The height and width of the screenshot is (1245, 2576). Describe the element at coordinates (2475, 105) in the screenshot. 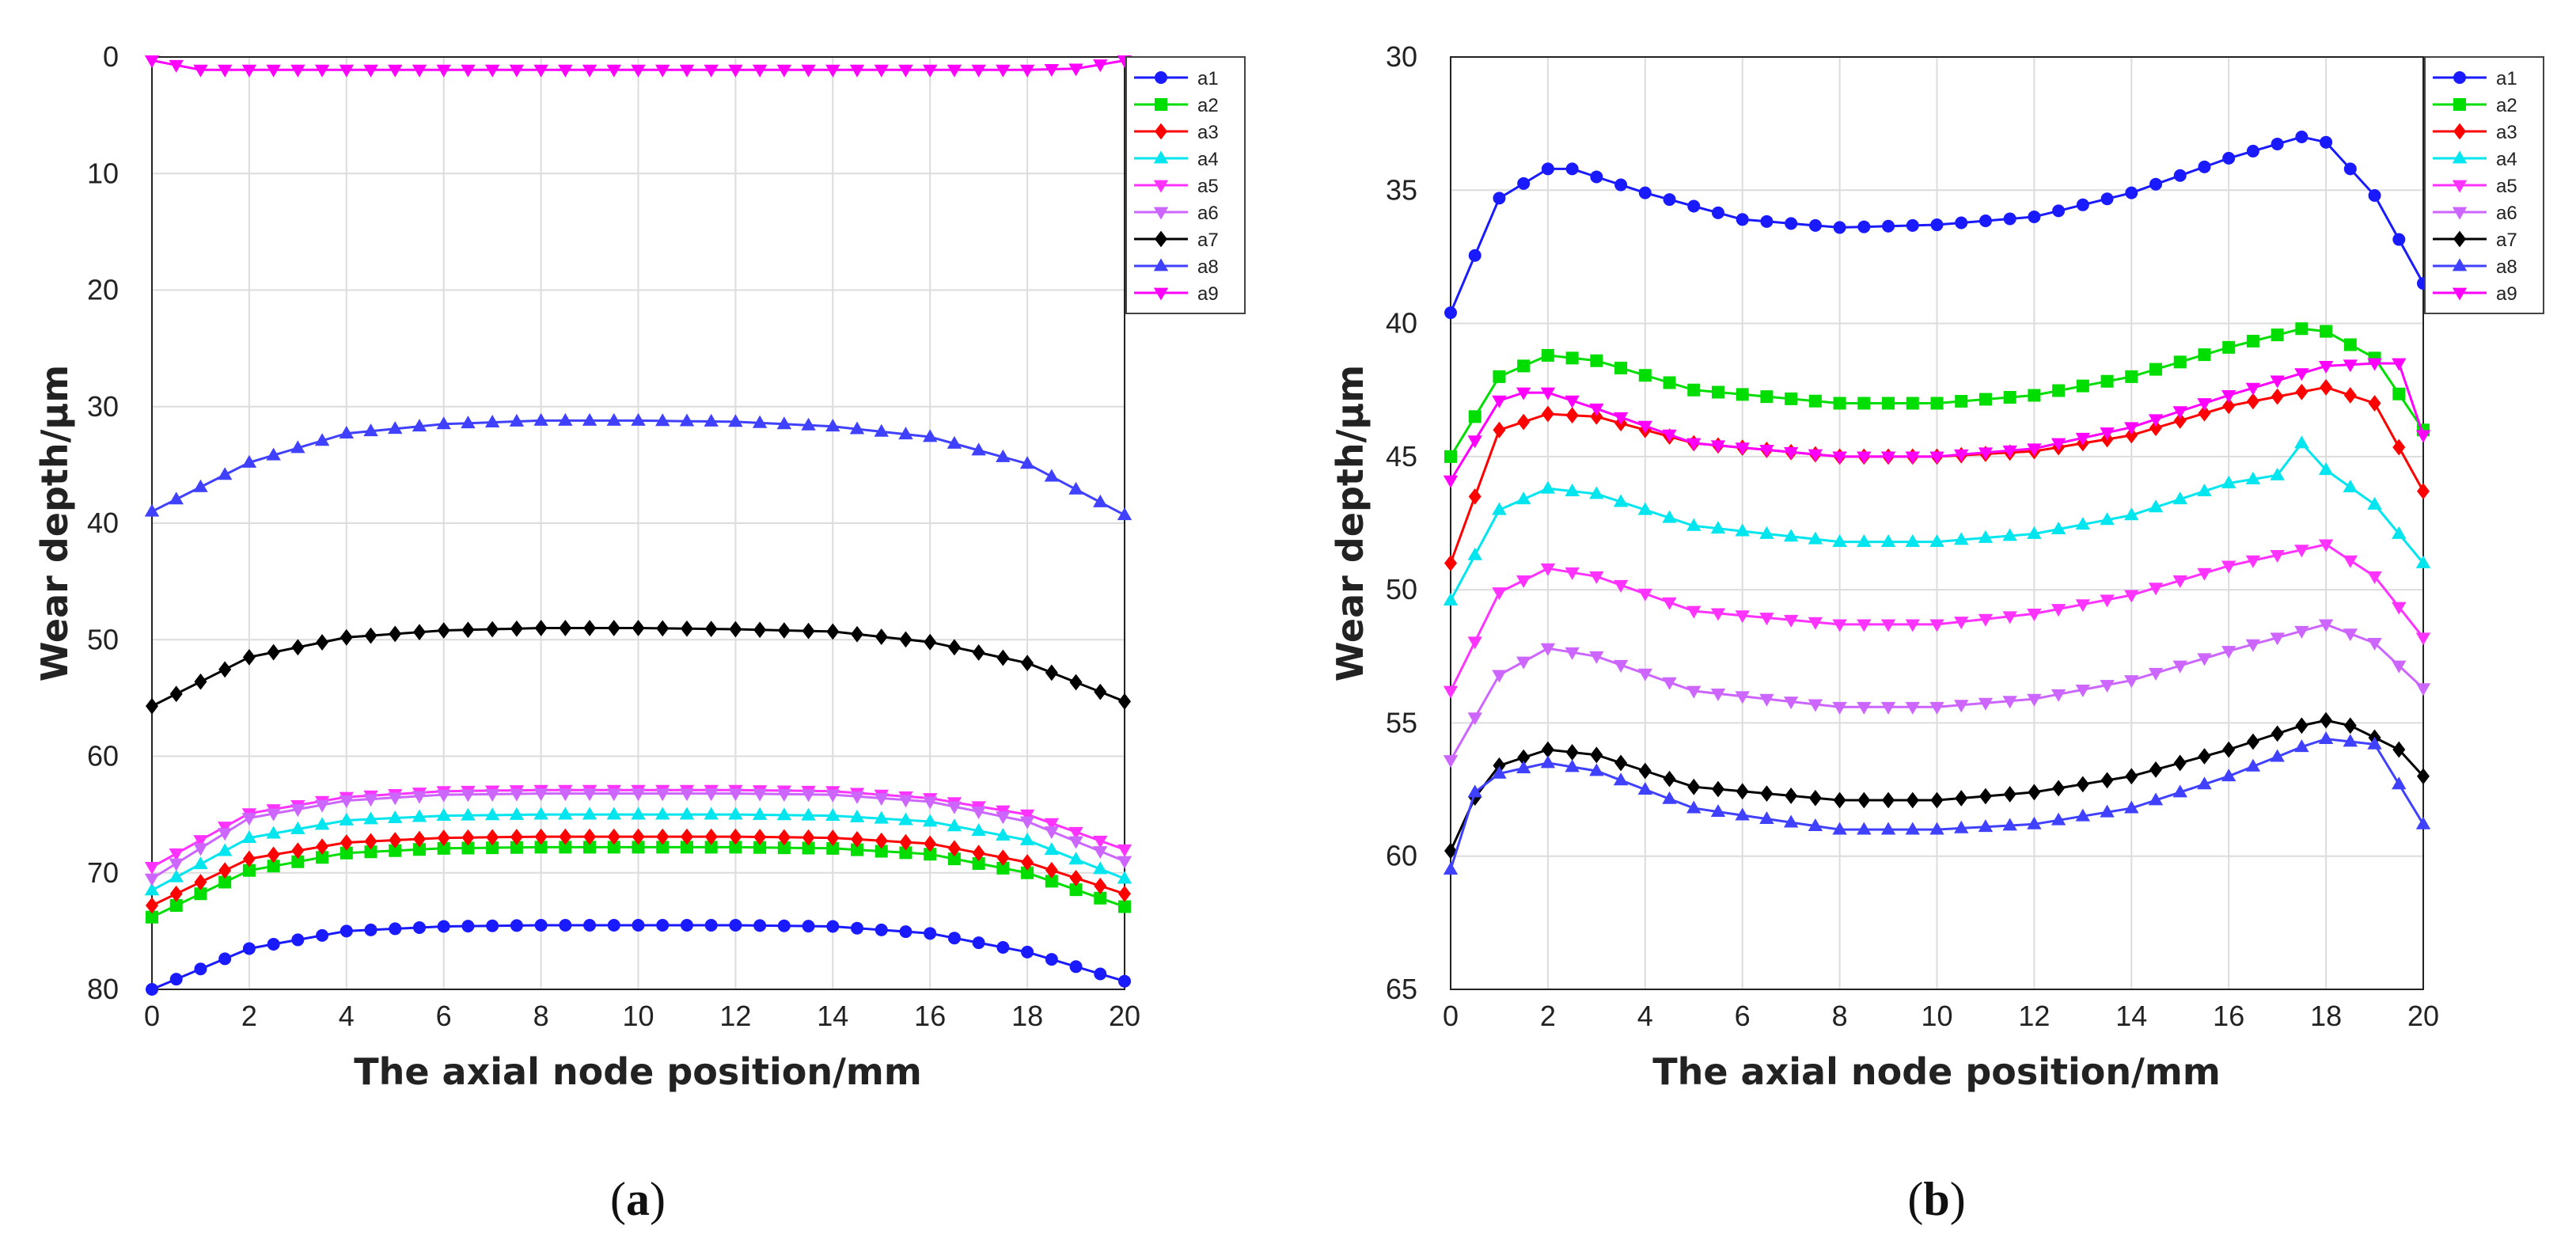

I see `legend-item-a2: a2` at that location.